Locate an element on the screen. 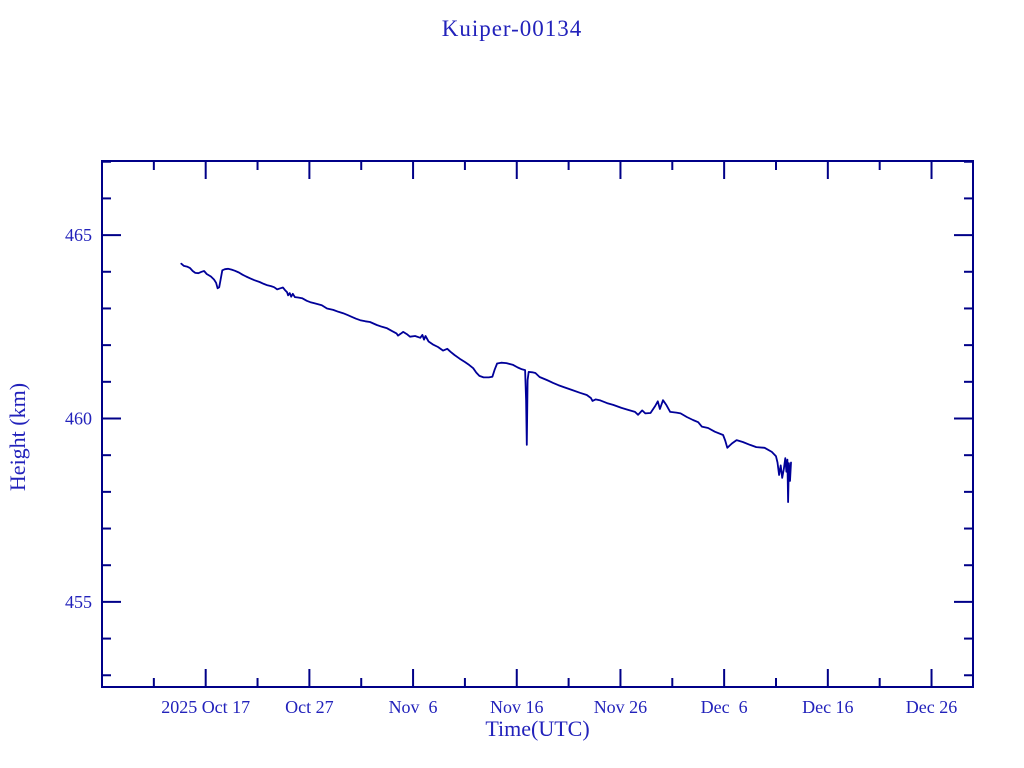 The height and width of the screenshot is (768, 1024). x-tick-label: Dec 6 is located at coordinates (724, 707).